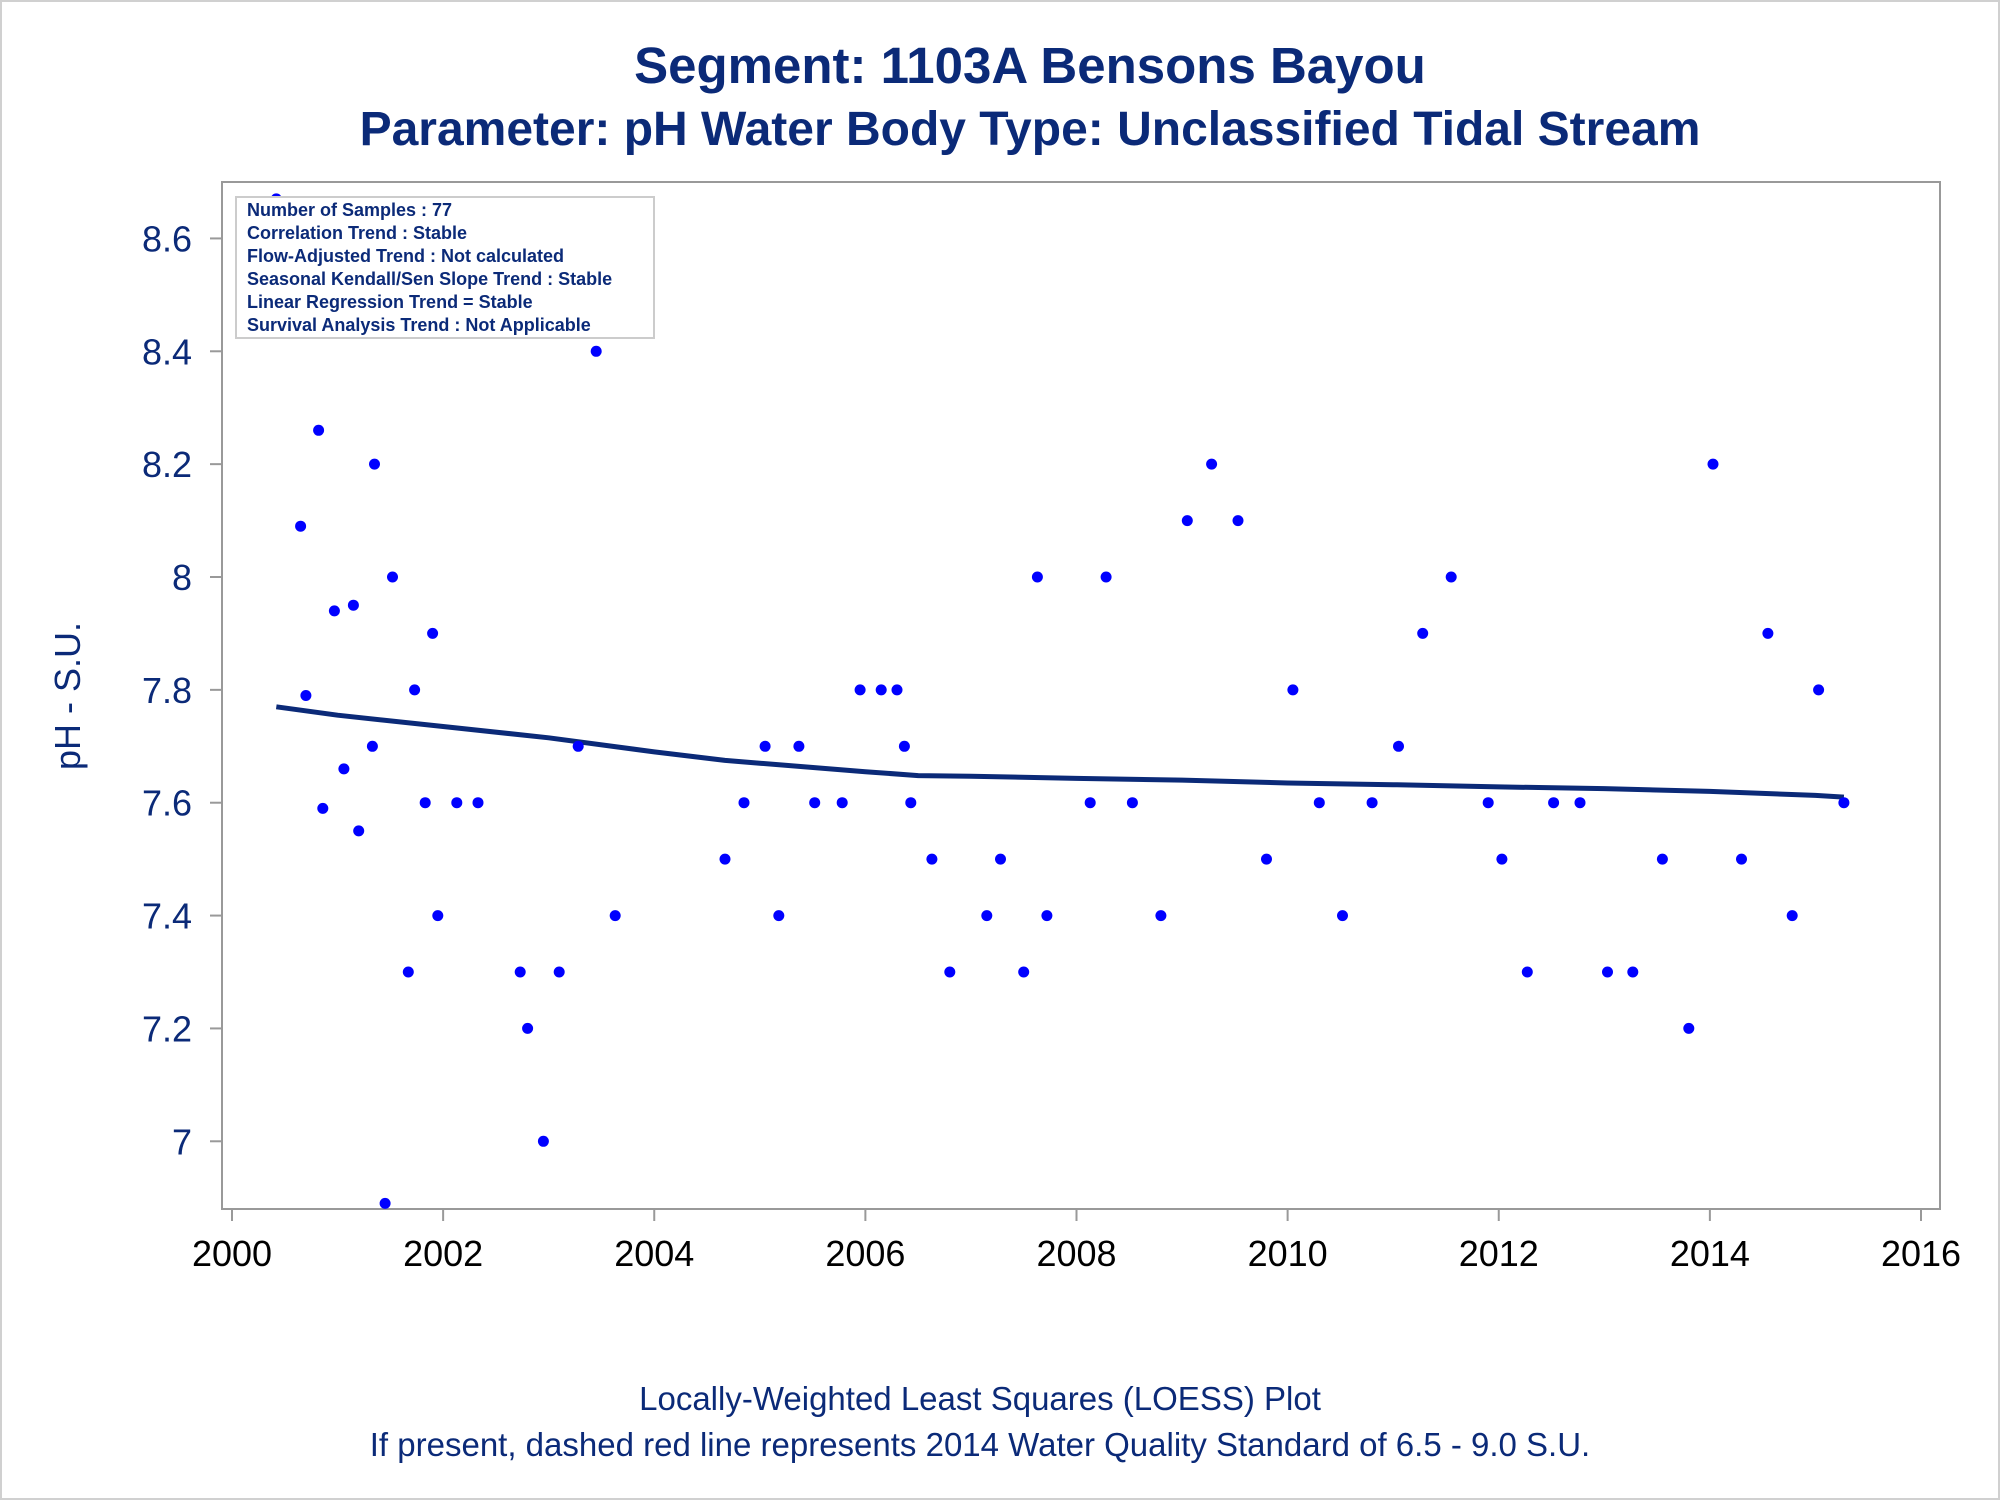  Describe the element at coordinates (182, 1141) in the screenshot. I see `y-tick-label: 7` at that location.